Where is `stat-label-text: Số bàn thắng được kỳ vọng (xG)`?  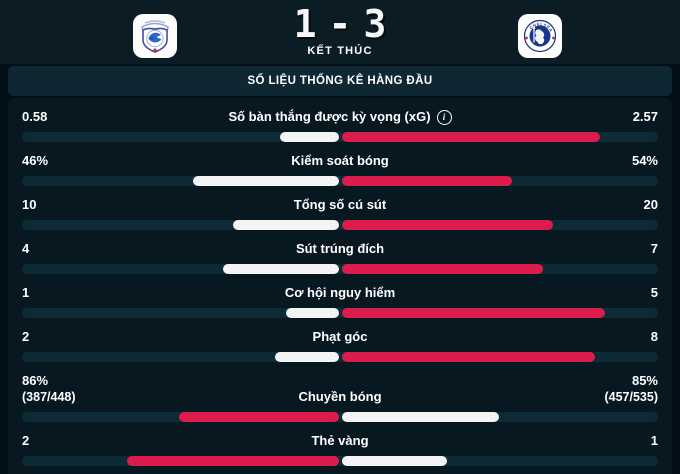
stat-label-text: Số bàn thắng được kỳ vọng (xG) is located at coordinates (329, 116).